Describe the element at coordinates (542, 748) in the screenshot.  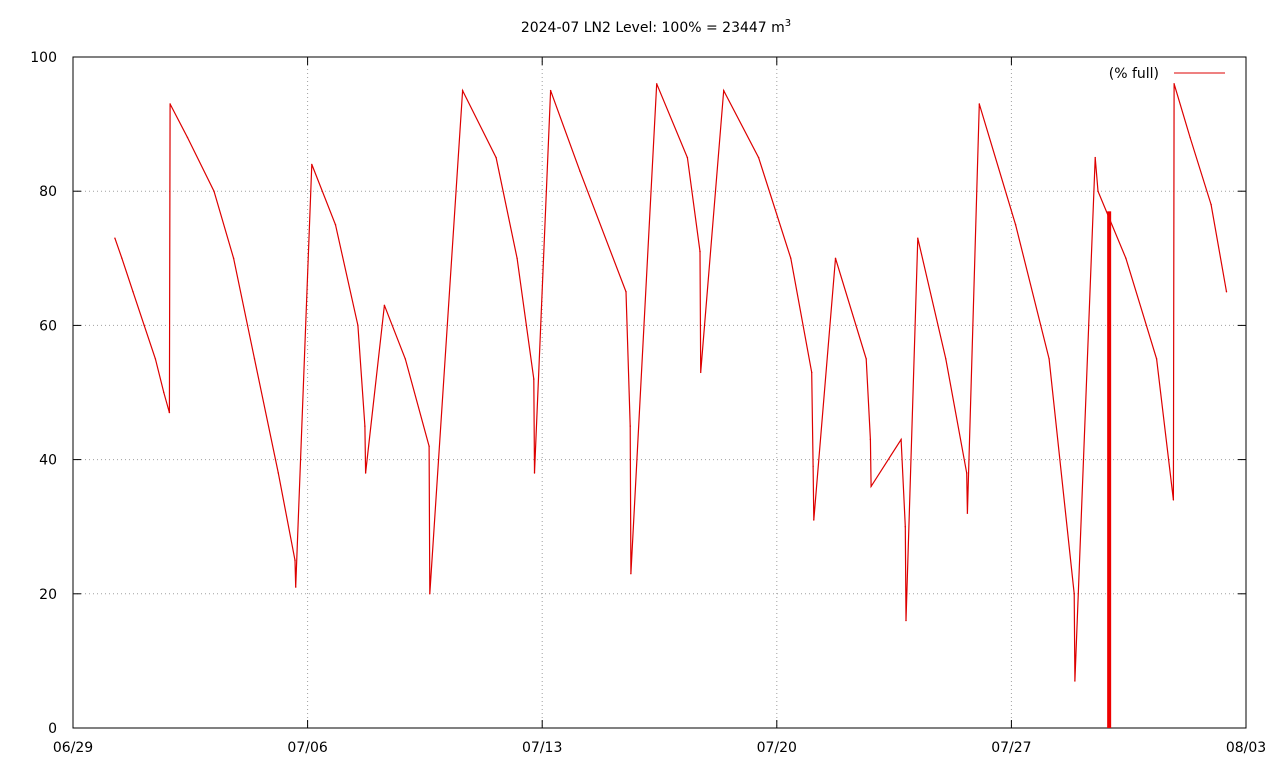
I see `x-tick-label: 07/13` at that location.